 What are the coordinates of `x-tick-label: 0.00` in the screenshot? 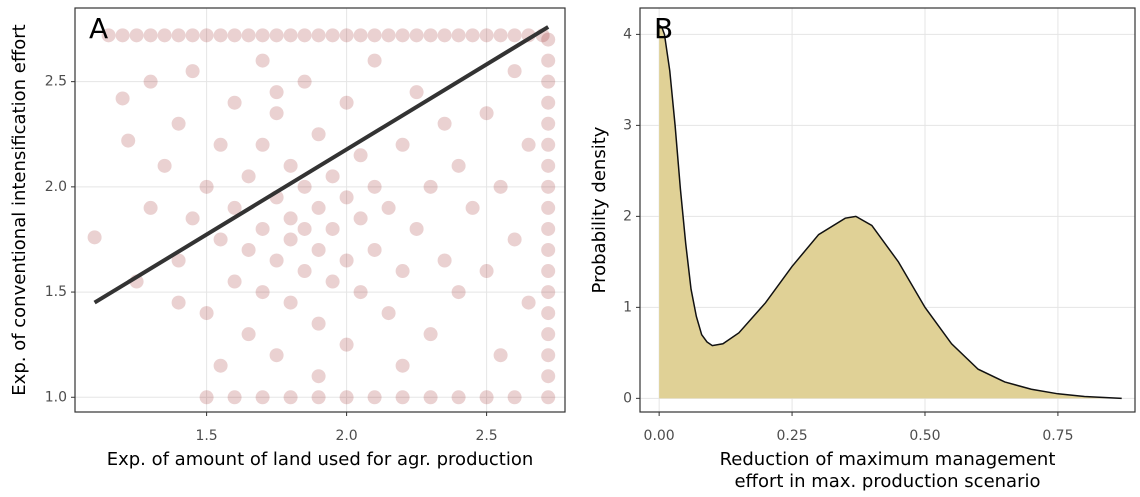 It's located at (659, 436).